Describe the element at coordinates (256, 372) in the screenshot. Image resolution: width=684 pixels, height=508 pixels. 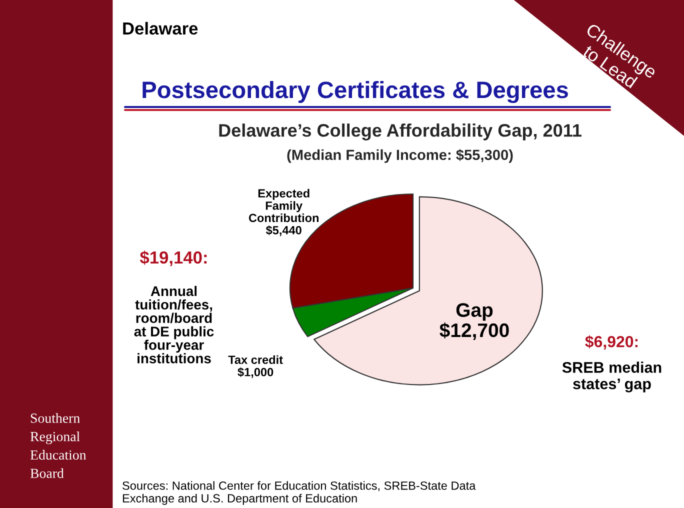
I see `data-label: $1,000` at that location.